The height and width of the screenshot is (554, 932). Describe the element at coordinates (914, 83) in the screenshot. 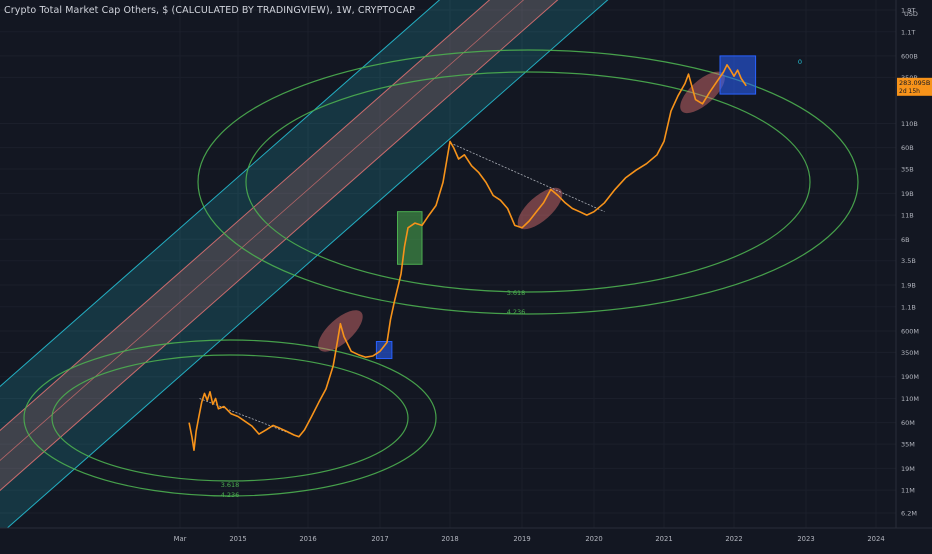

I see `last-price-value: 283.095B` at that location.